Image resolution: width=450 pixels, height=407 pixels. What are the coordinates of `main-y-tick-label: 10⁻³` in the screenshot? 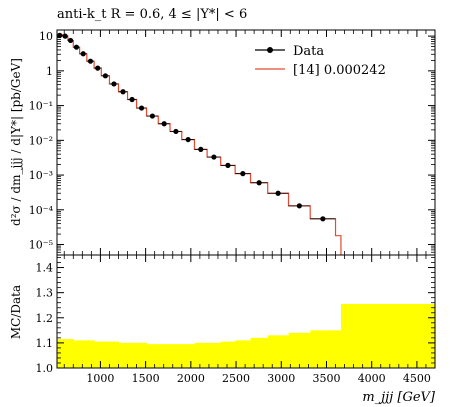 It's located at (41, 175).